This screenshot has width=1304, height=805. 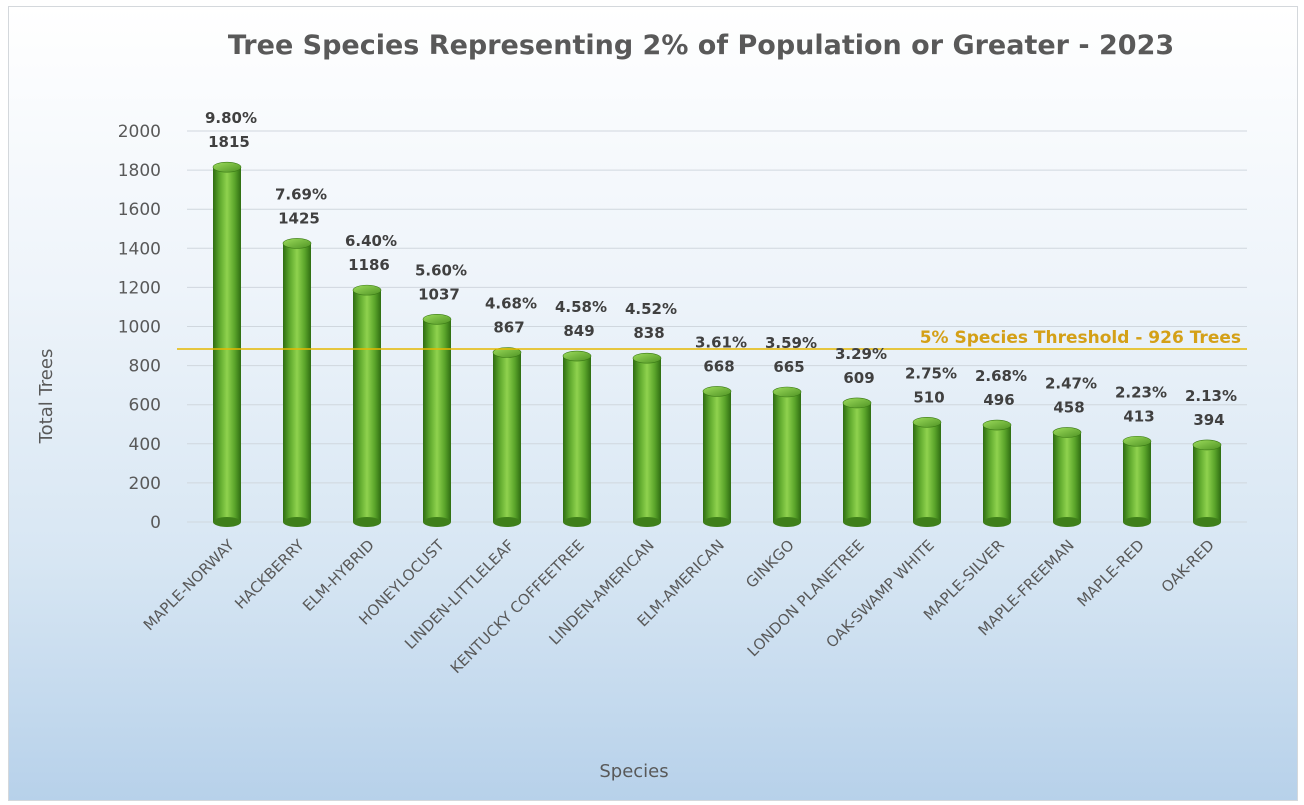 I want to click on x-tick-label: MAPLE-RED, so click(x=1111, y=573).